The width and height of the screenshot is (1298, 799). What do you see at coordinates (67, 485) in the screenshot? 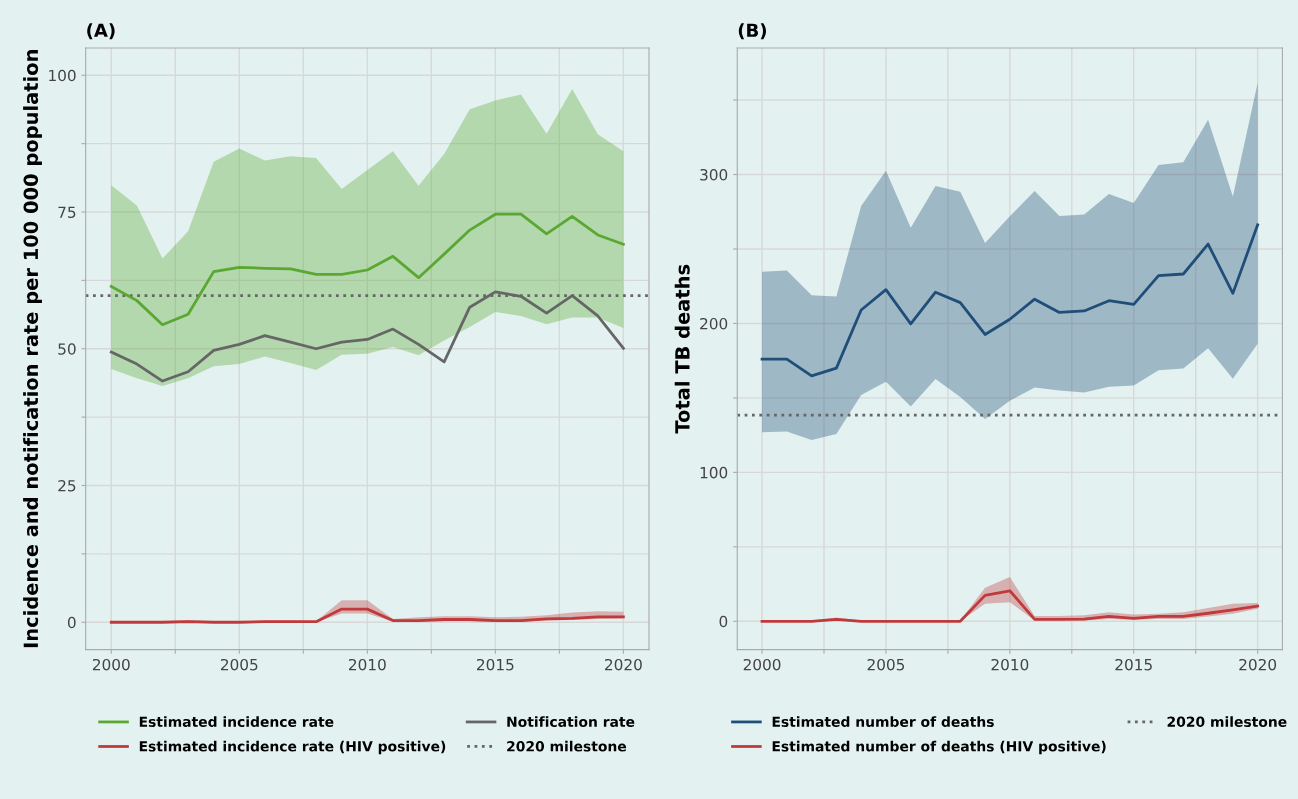
I see `y-tick-label: 25` at bounding box center [67, 485].